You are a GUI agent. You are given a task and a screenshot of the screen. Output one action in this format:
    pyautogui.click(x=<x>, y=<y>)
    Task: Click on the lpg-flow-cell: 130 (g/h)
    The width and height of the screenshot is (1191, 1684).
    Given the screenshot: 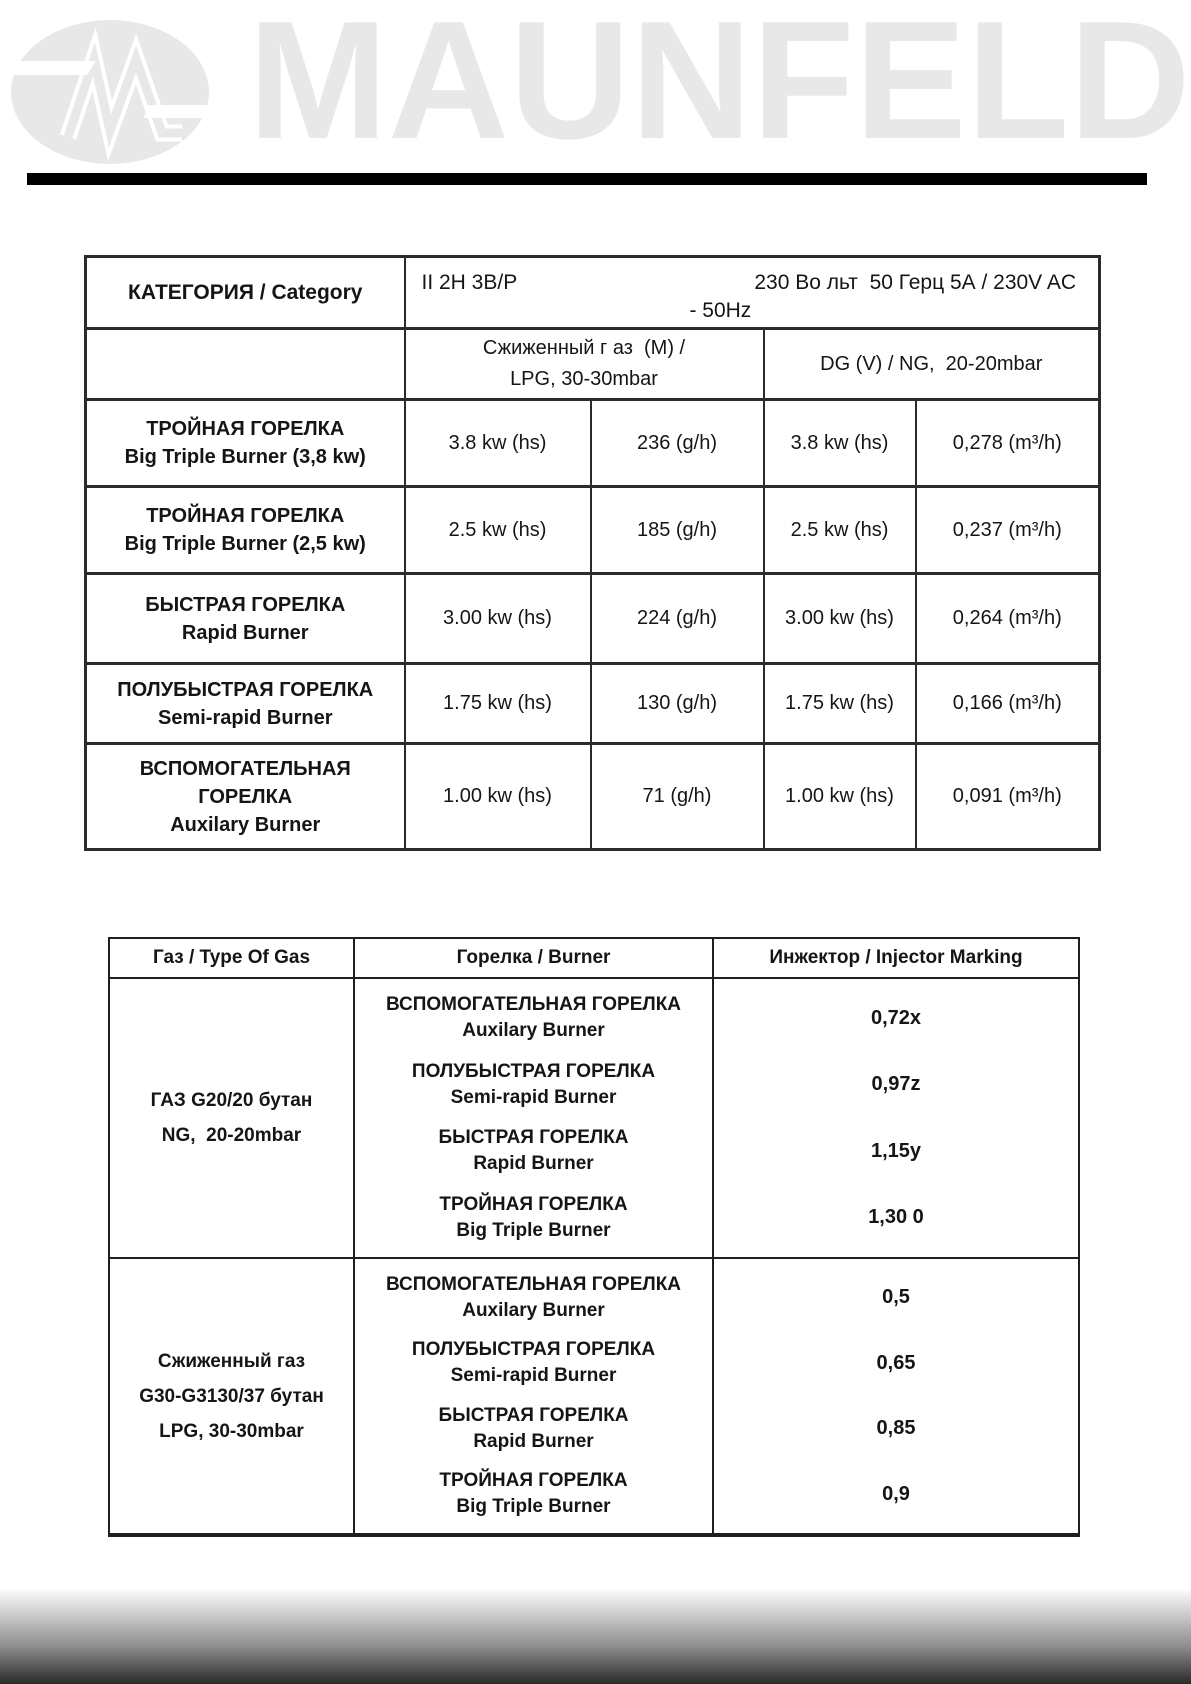 What is the action you would take?
    pyautogui.click(x=677, y=703)
    